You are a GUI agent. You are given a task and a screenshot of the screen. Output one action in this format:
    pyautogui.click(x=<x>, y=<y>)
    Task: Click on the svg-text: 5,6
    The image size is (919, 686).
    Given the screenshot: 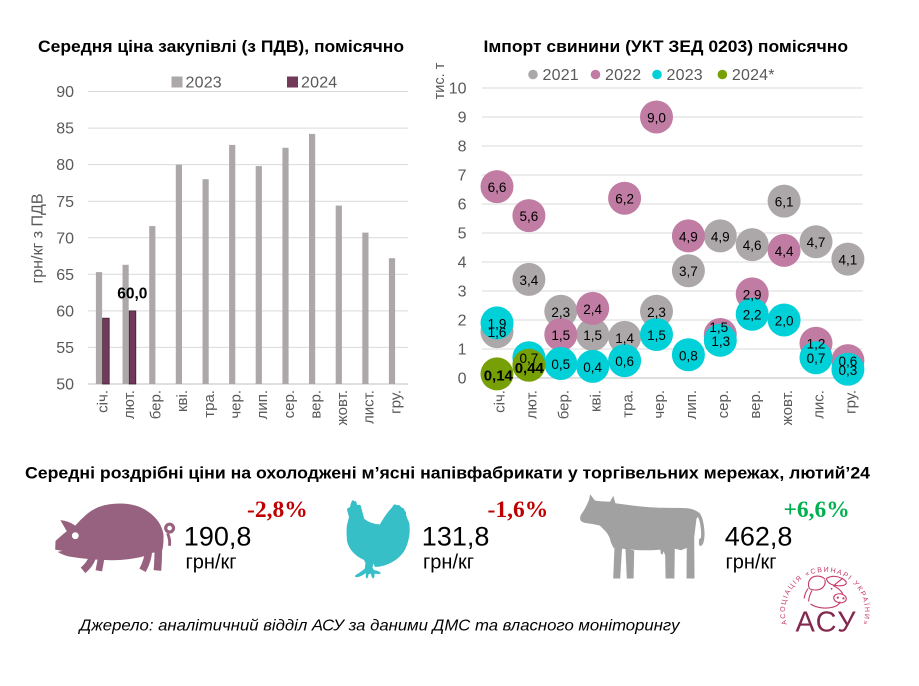 What is the action you would take?
    pyautogui.click(x=529, y=216)
    